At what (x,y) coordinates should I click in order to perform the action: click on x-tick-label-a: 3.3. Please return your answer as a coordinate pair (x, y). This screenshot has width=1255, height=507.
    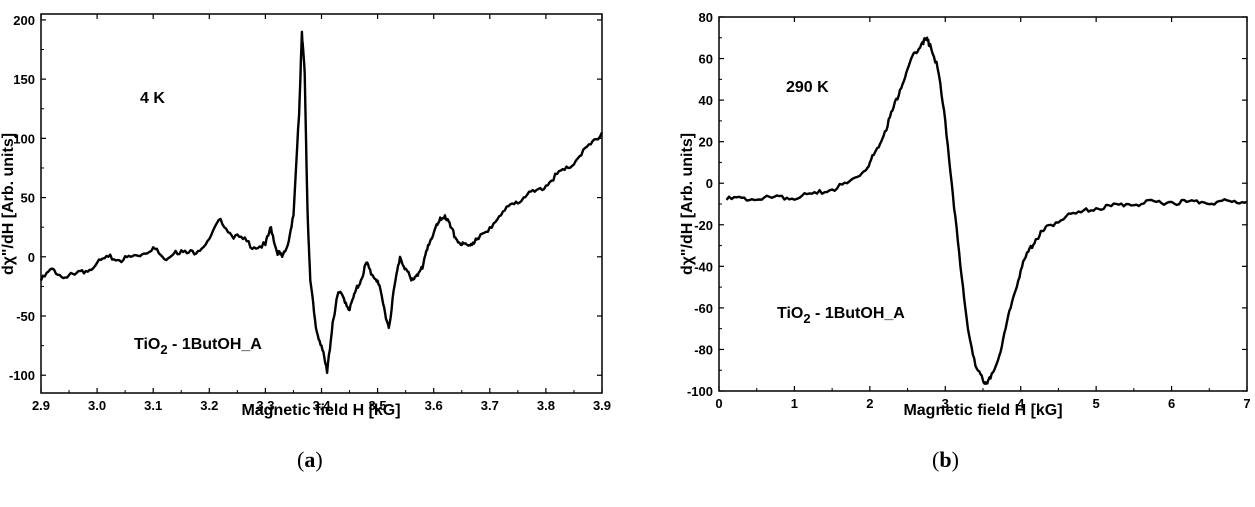
    Looking at the image, I should click on (265, 405).